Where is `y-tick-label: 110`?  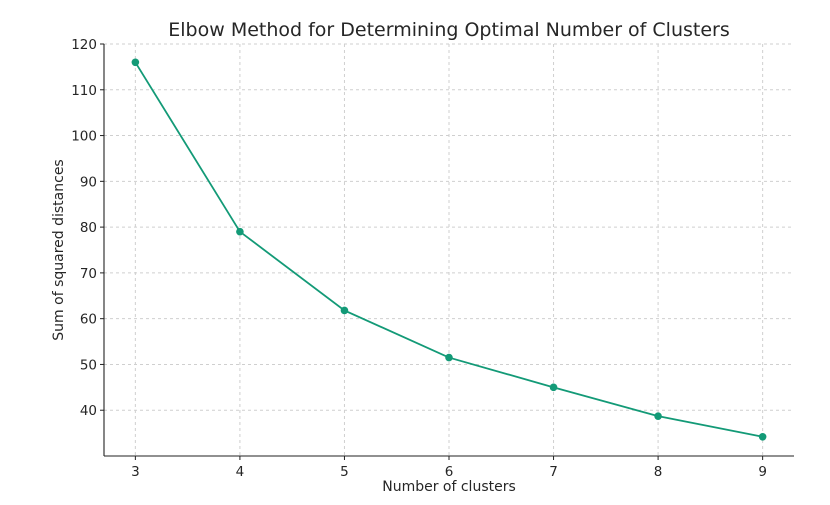 y-tick-label: 110 is located at coordinates (84, 91).